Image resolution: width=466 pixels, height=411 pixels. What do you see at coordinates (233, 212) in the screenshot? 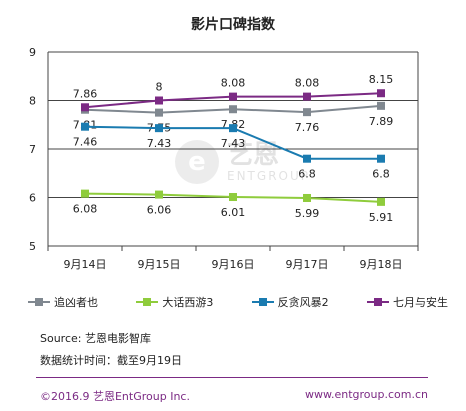
I see `data-label: 6.01` at bounding box center [233, 212].